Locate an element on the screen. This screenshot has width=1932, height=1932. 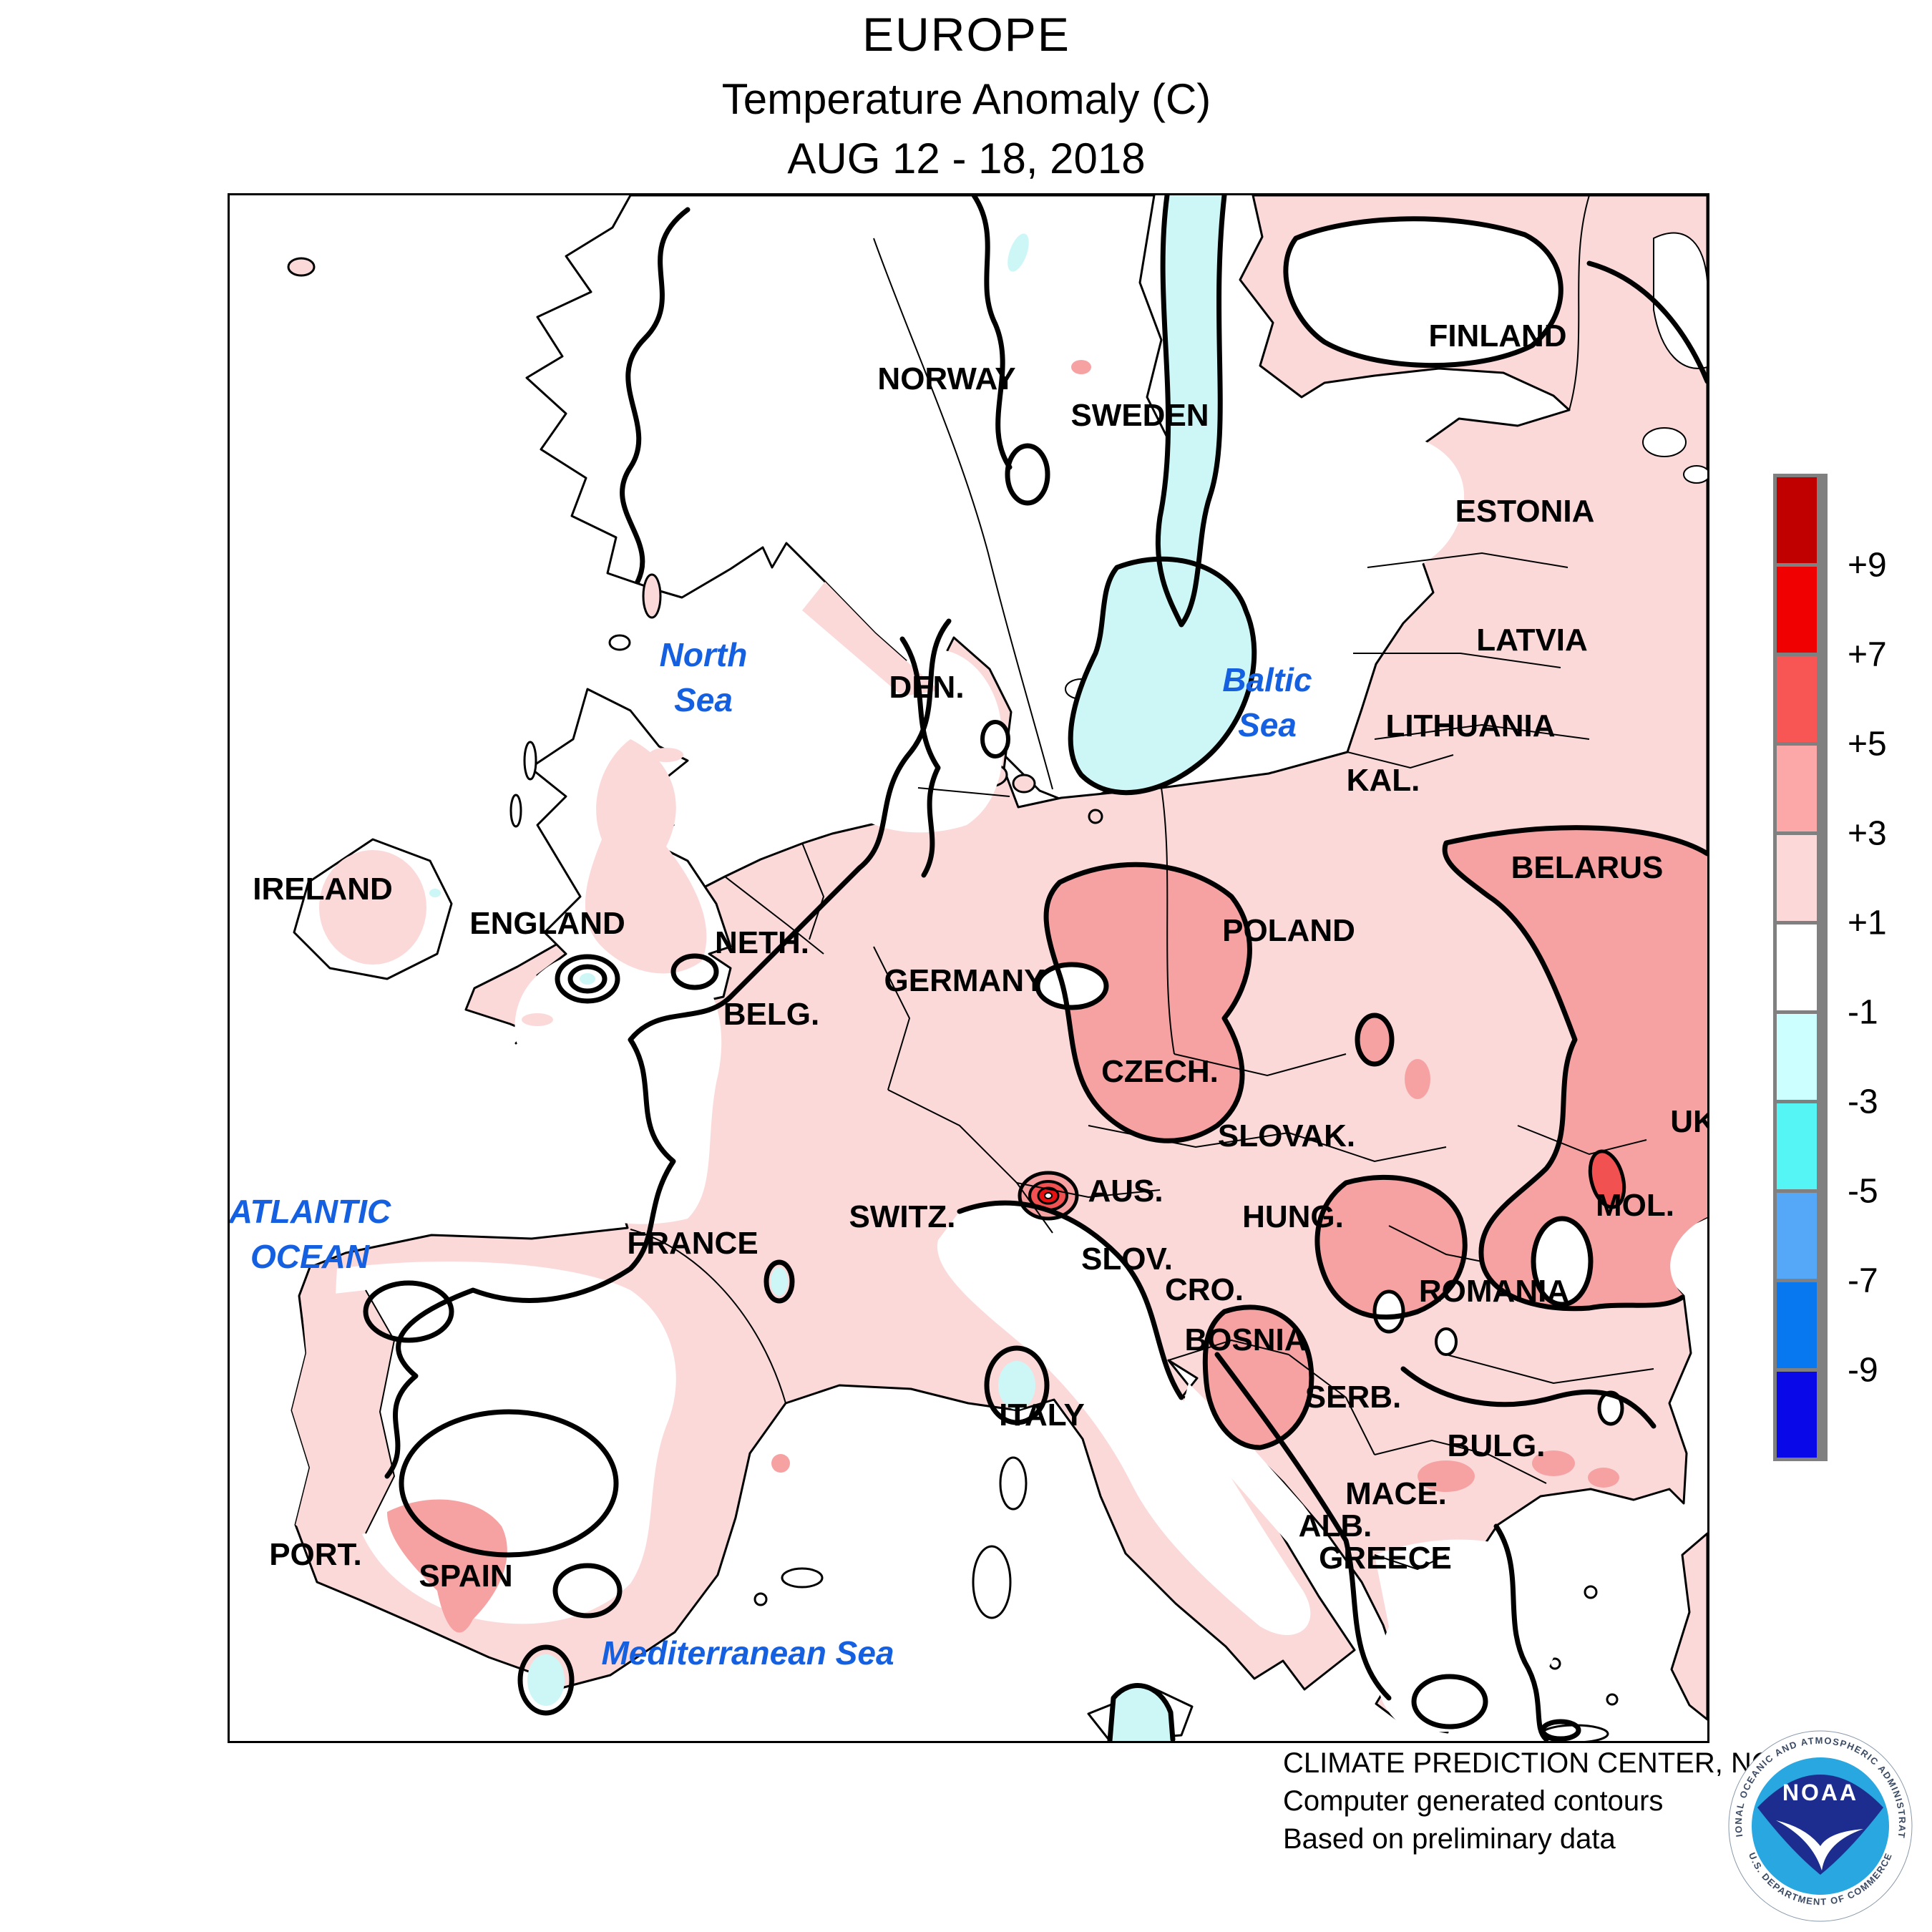
map-label-latvia: LATVIA is located at coordinates (1532, 640).